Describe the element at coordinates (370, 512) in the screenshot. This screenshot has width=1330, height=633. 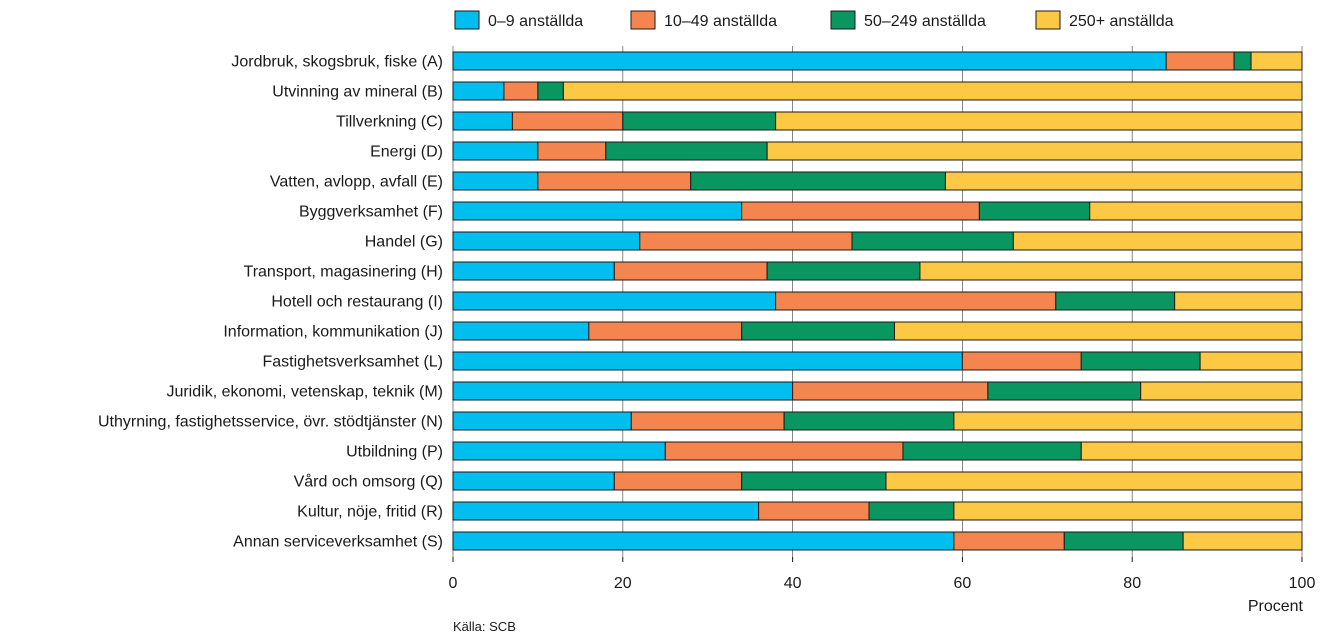
I see `category-label: Kultur, nöje, fritid (R)` at that location.